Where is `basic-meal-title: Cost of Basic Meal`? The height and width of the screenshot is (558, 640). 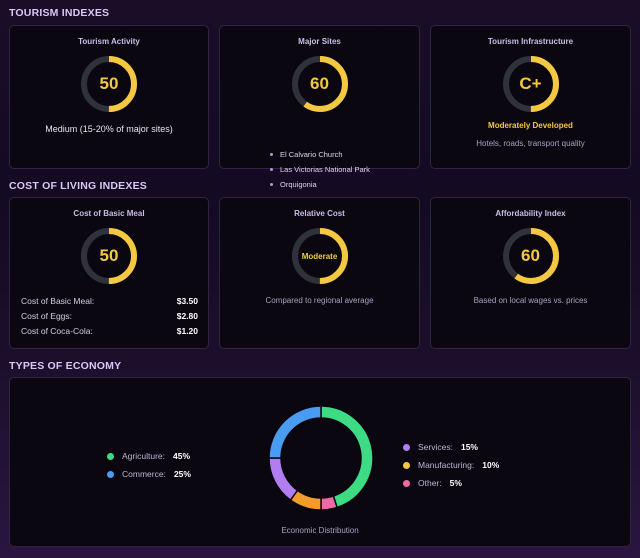 basic-meal-title: Cost of Basic Meal is located at coordinates (109, 213).